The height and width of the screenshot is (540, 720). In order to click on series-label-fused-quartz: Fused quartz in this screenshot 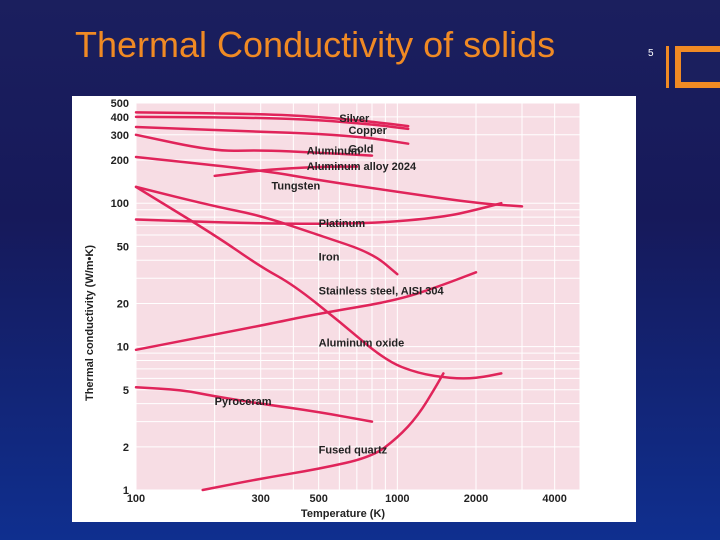, I will do `click(353, 450)`.